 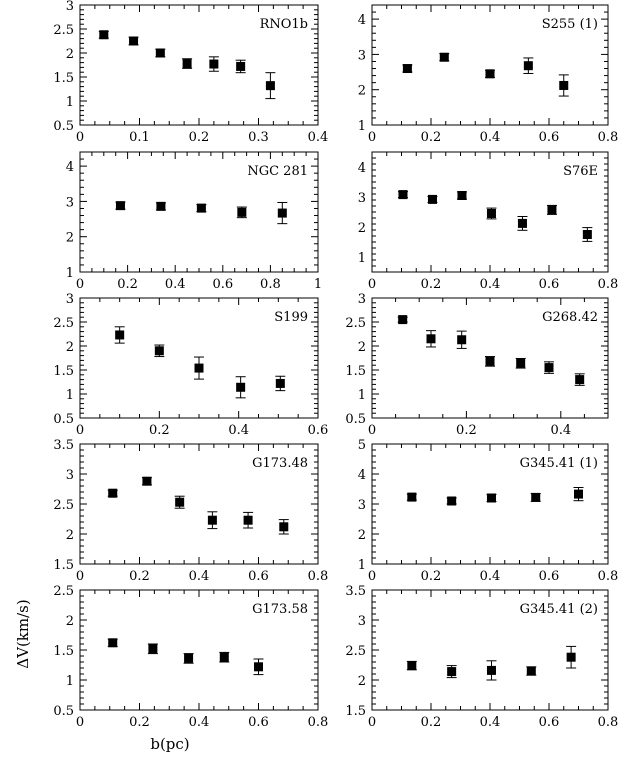 I want to click on y-tick-label: 3.5, so click(x=355, y=591).